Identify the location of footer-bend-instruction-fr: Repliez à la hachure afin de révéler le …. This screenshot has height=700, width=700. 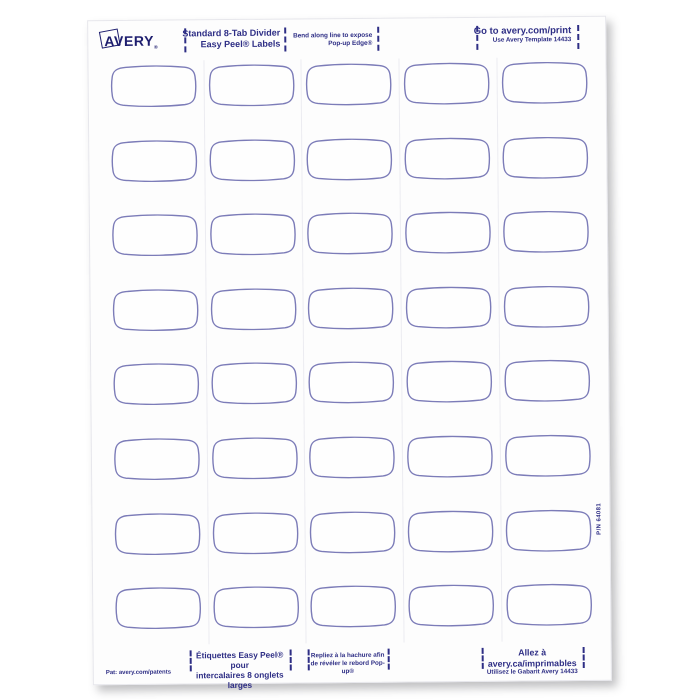
(348, 664).